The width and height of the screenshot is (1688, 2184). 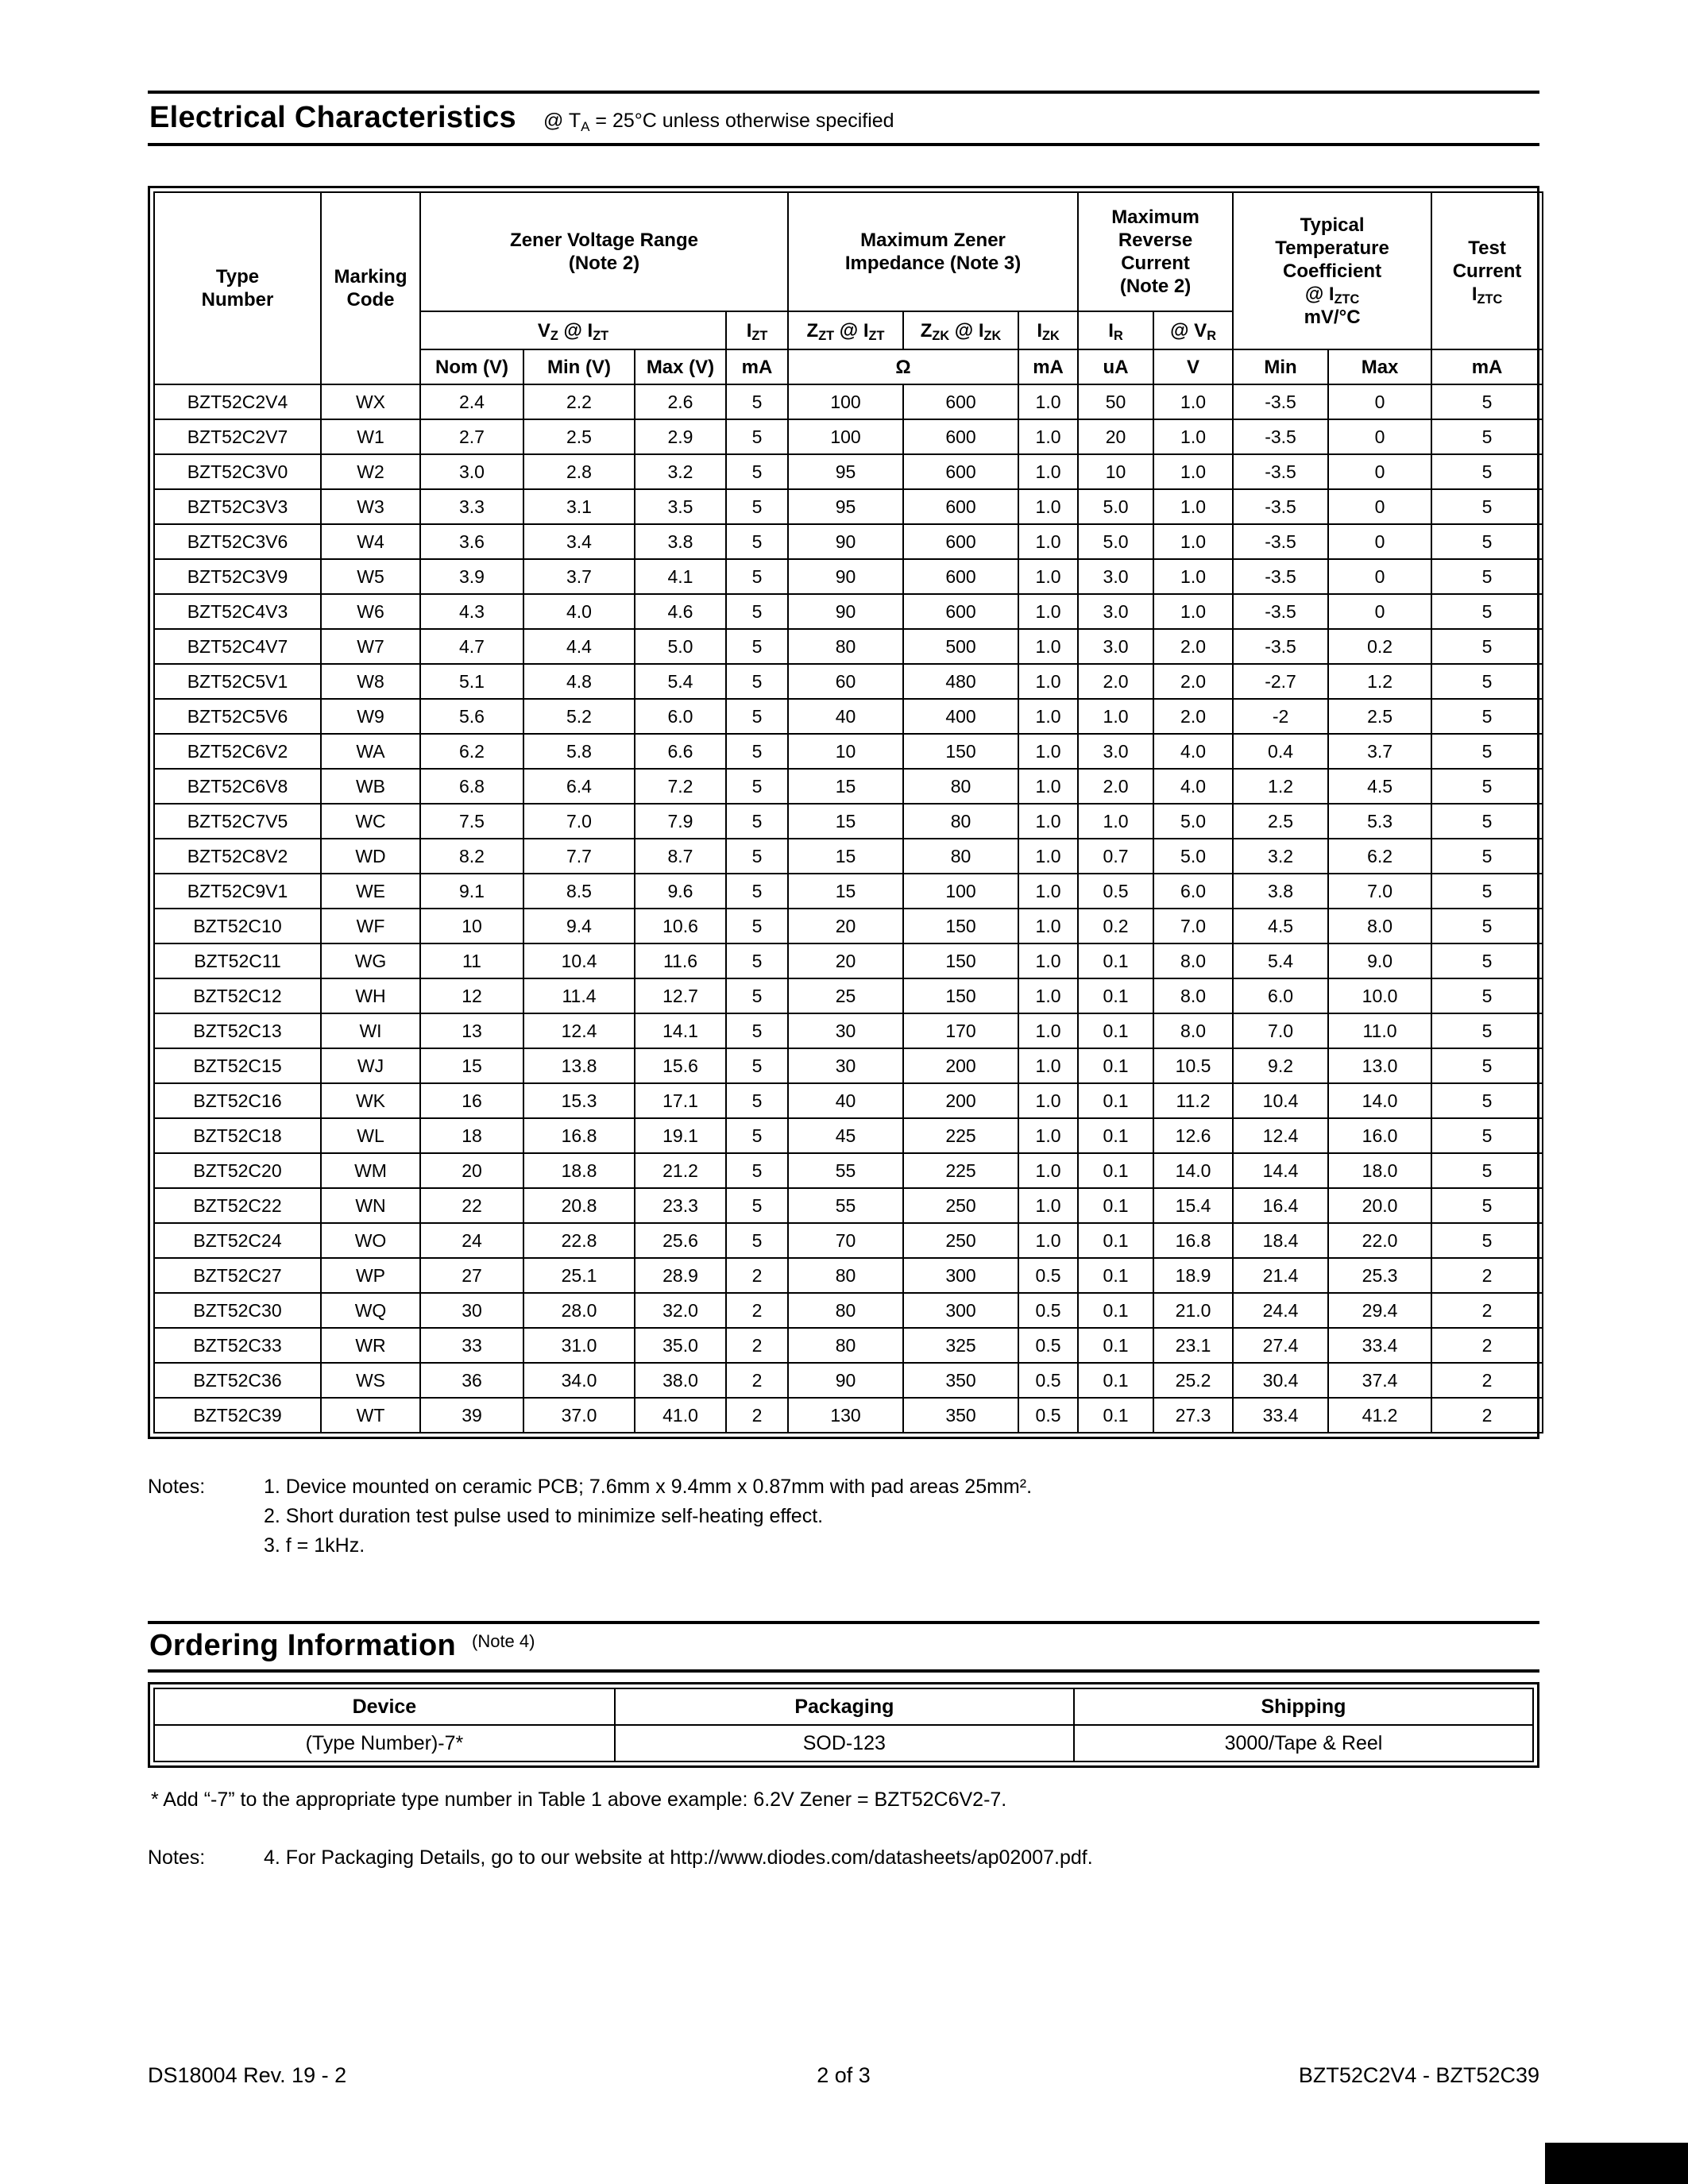 What do you see at coordinates (371, 541) in the screenshot?
I see `table-cell: W4` at bounding box center [371, 541].